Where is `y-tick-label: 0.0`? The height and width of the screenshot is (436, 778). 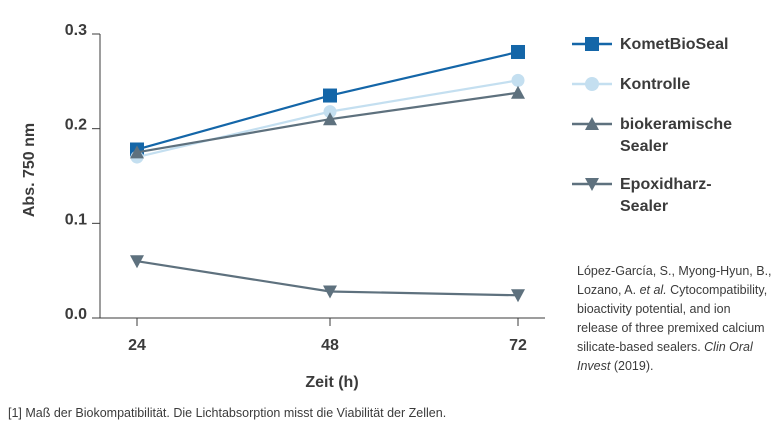
y-tick-label: 0.0 is located at coordinates (76, 314).